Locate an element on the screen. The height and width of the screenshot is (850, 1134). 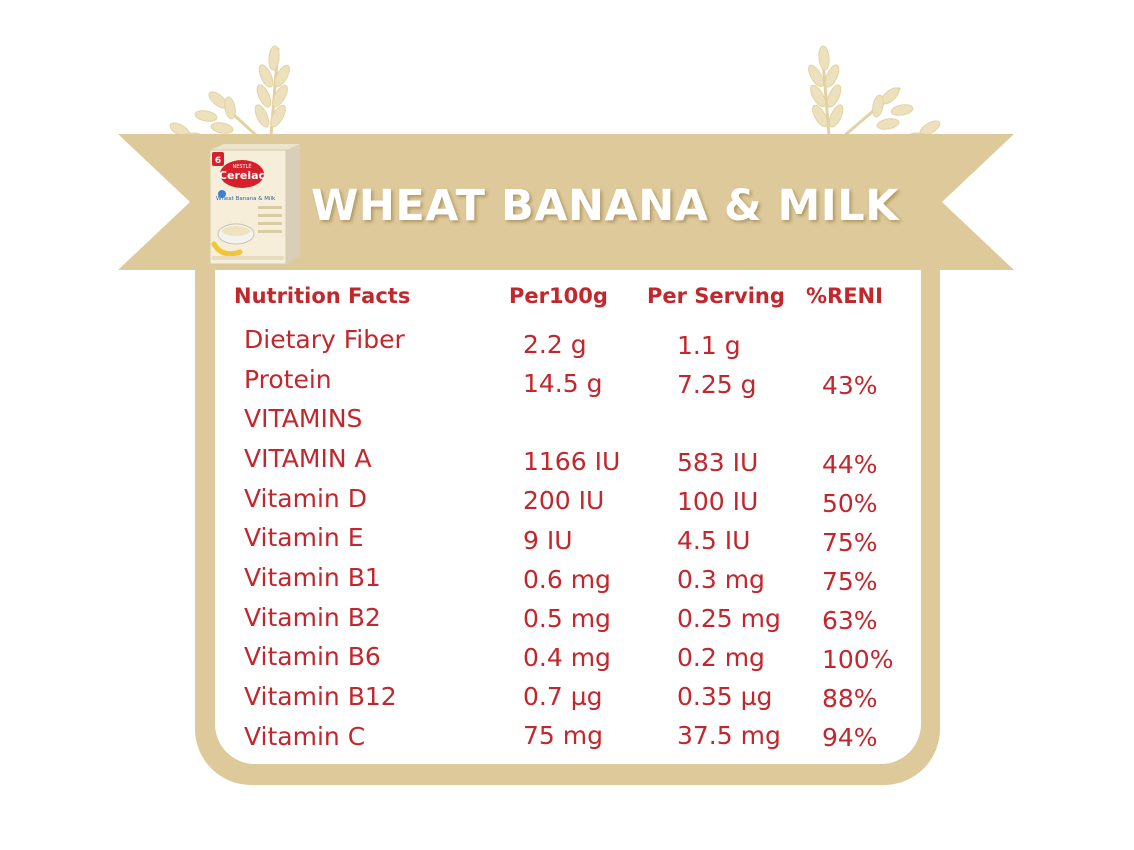
row-name: VITAMINS is located at coordinates (303, 418).